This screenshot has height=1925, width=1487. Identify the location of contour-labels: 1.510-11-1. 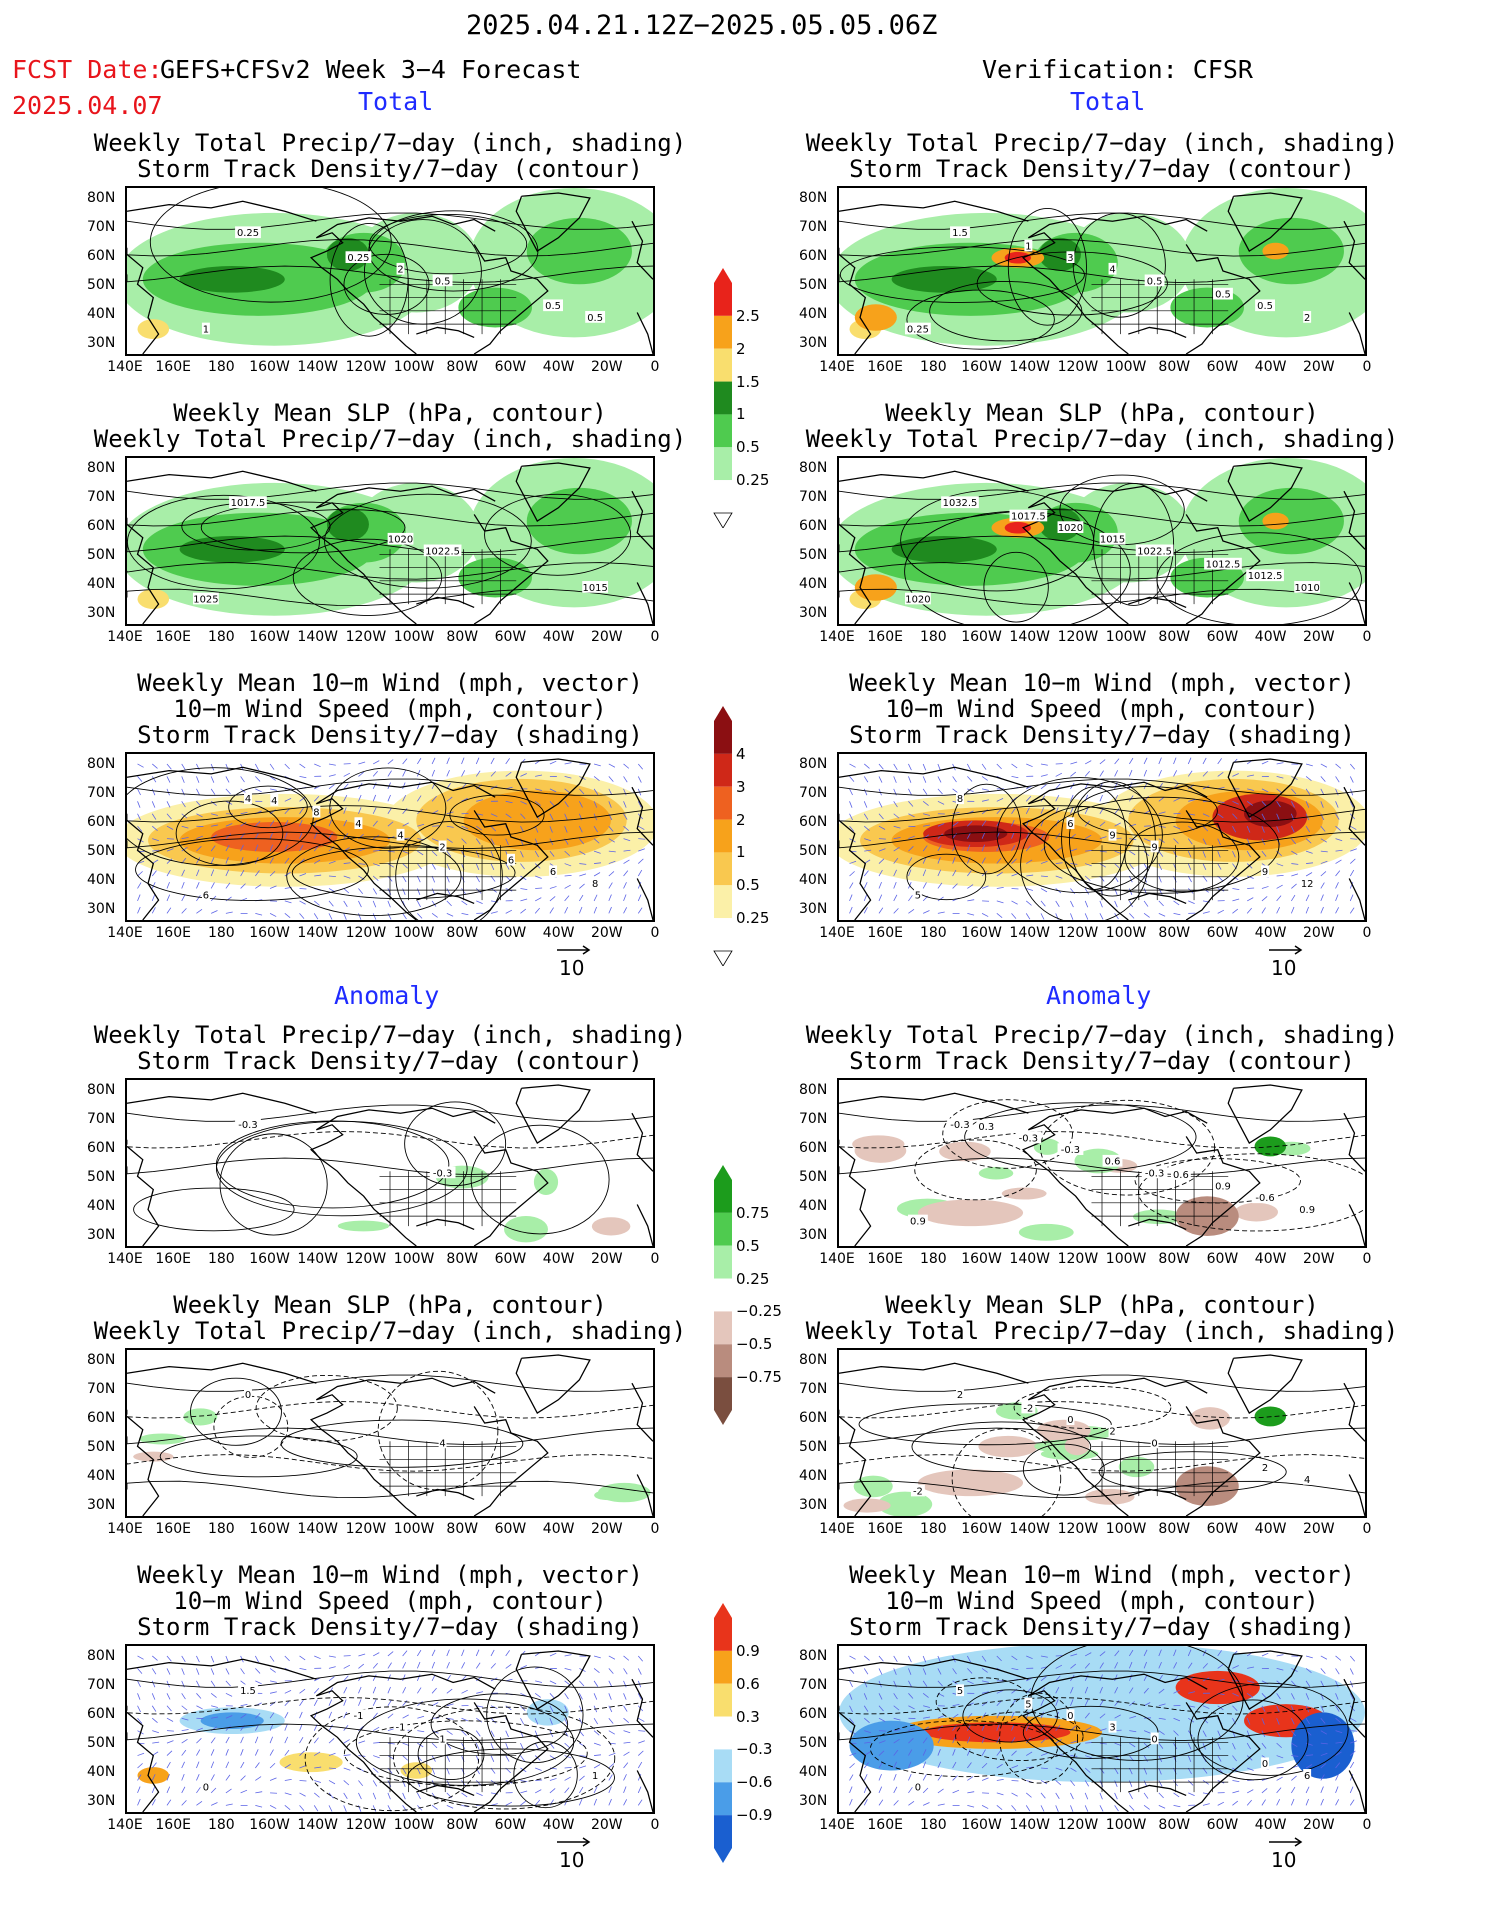
(400, 1738).